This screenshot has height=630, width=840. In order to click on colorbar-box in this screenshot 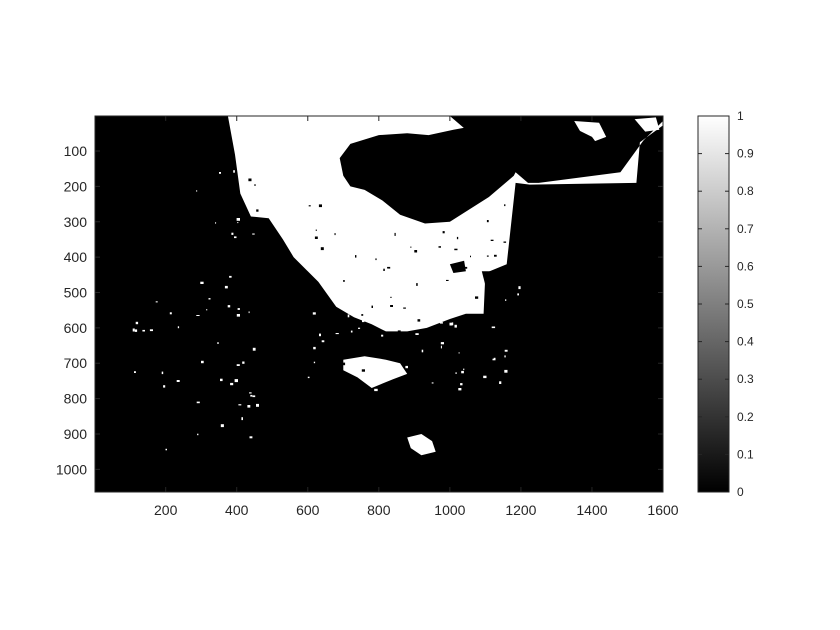, I will do `click(713, 304)`.